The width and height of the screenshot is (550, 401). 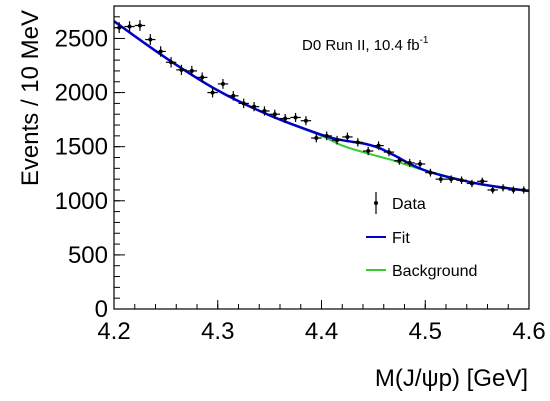 What do you see at coordinates (421, 236) in the screenshot?
I see `legend: Data Fit Background` at bounding box center [421, 236].